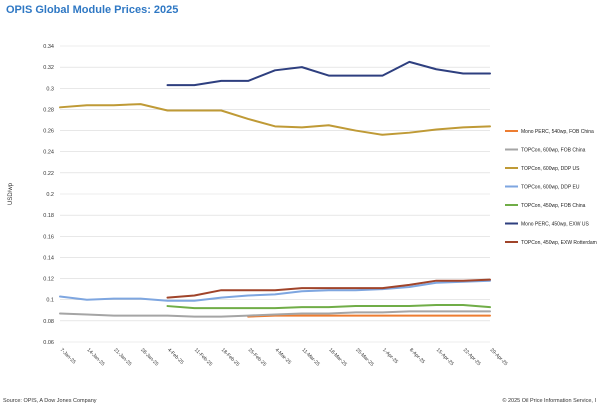 The image size is (600, 408). I want to click on y-axis-label: USD/wp, so click(11, 193).